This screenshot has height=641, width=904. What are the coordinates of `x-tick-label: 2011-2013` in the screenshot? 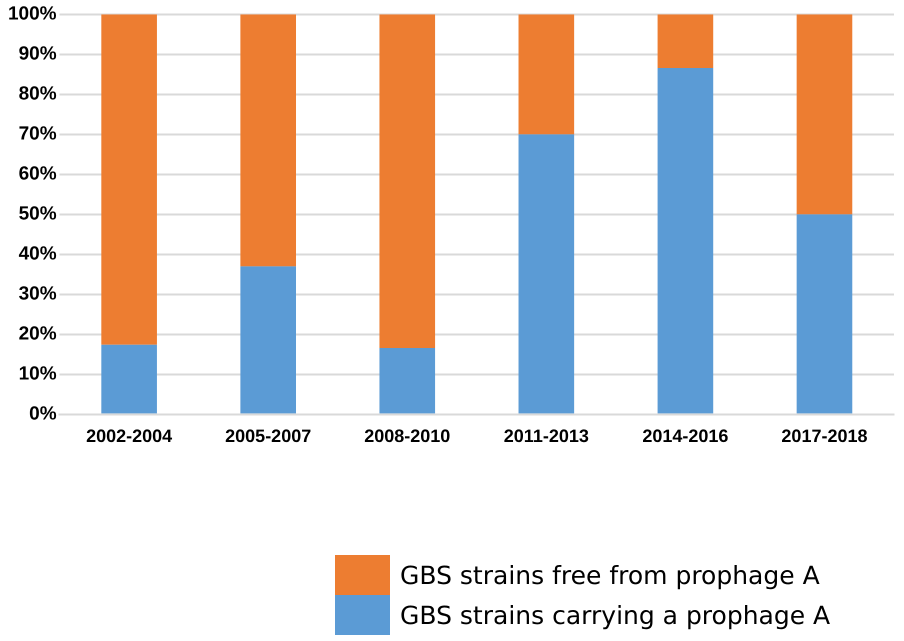 It's located at (546, 436).